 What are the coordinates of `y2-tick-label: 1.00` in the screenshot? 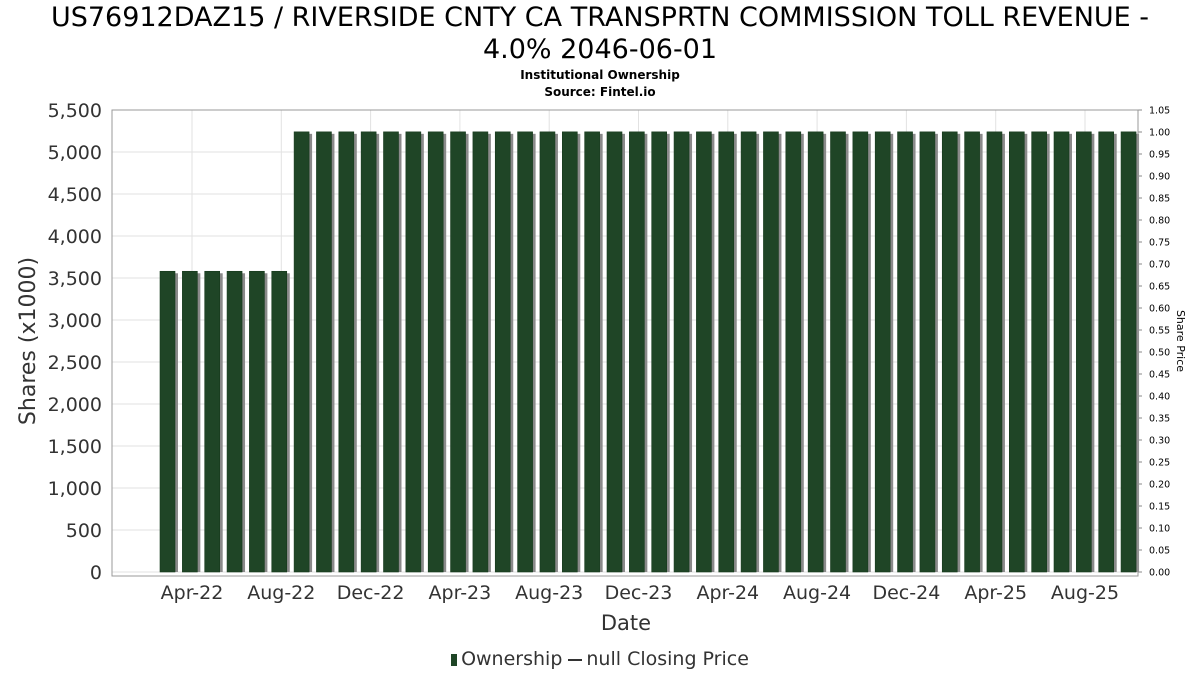 It's located at (1159, 133).